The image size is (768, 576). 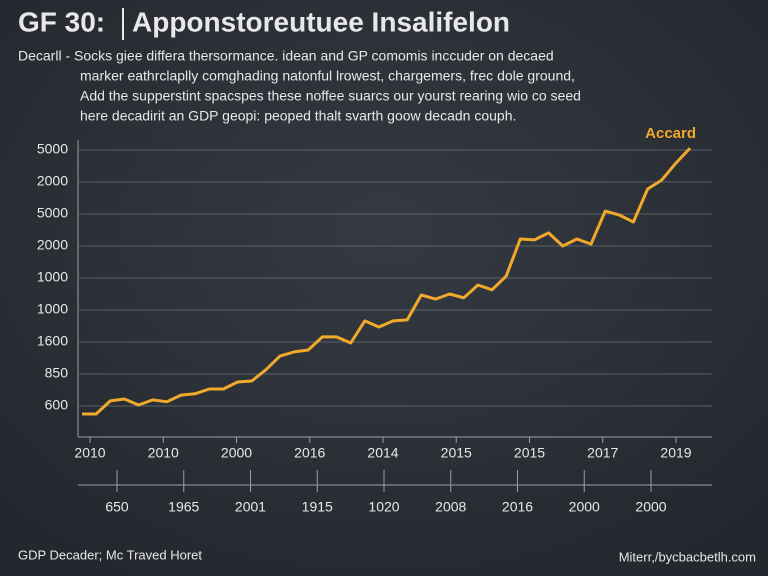 I want to click on x-tick-label: 1020, so click(x=383, y=507).